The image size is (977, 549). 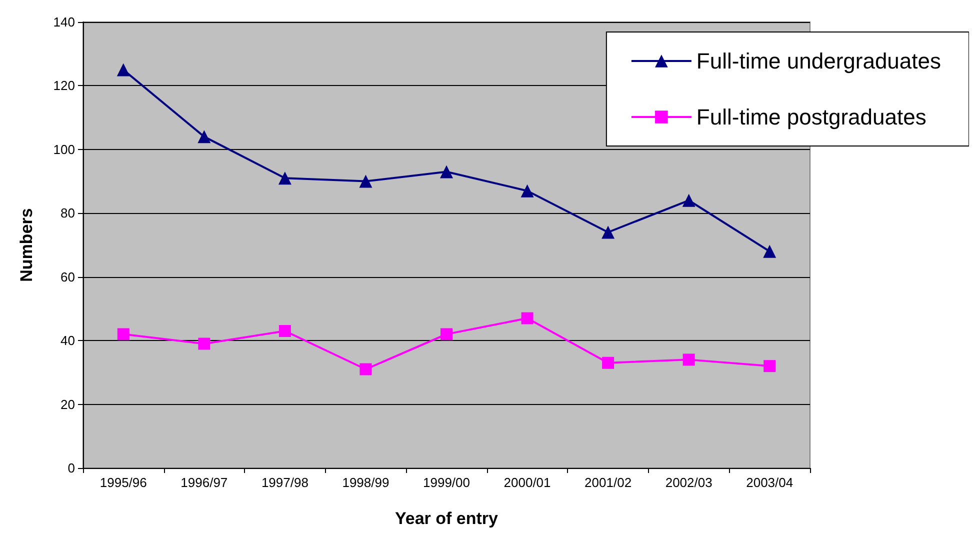 What do you see at coordinates (67, 276) in the screenshot?
I see `y-tick-label: 60` at bounding box center [67, 276].